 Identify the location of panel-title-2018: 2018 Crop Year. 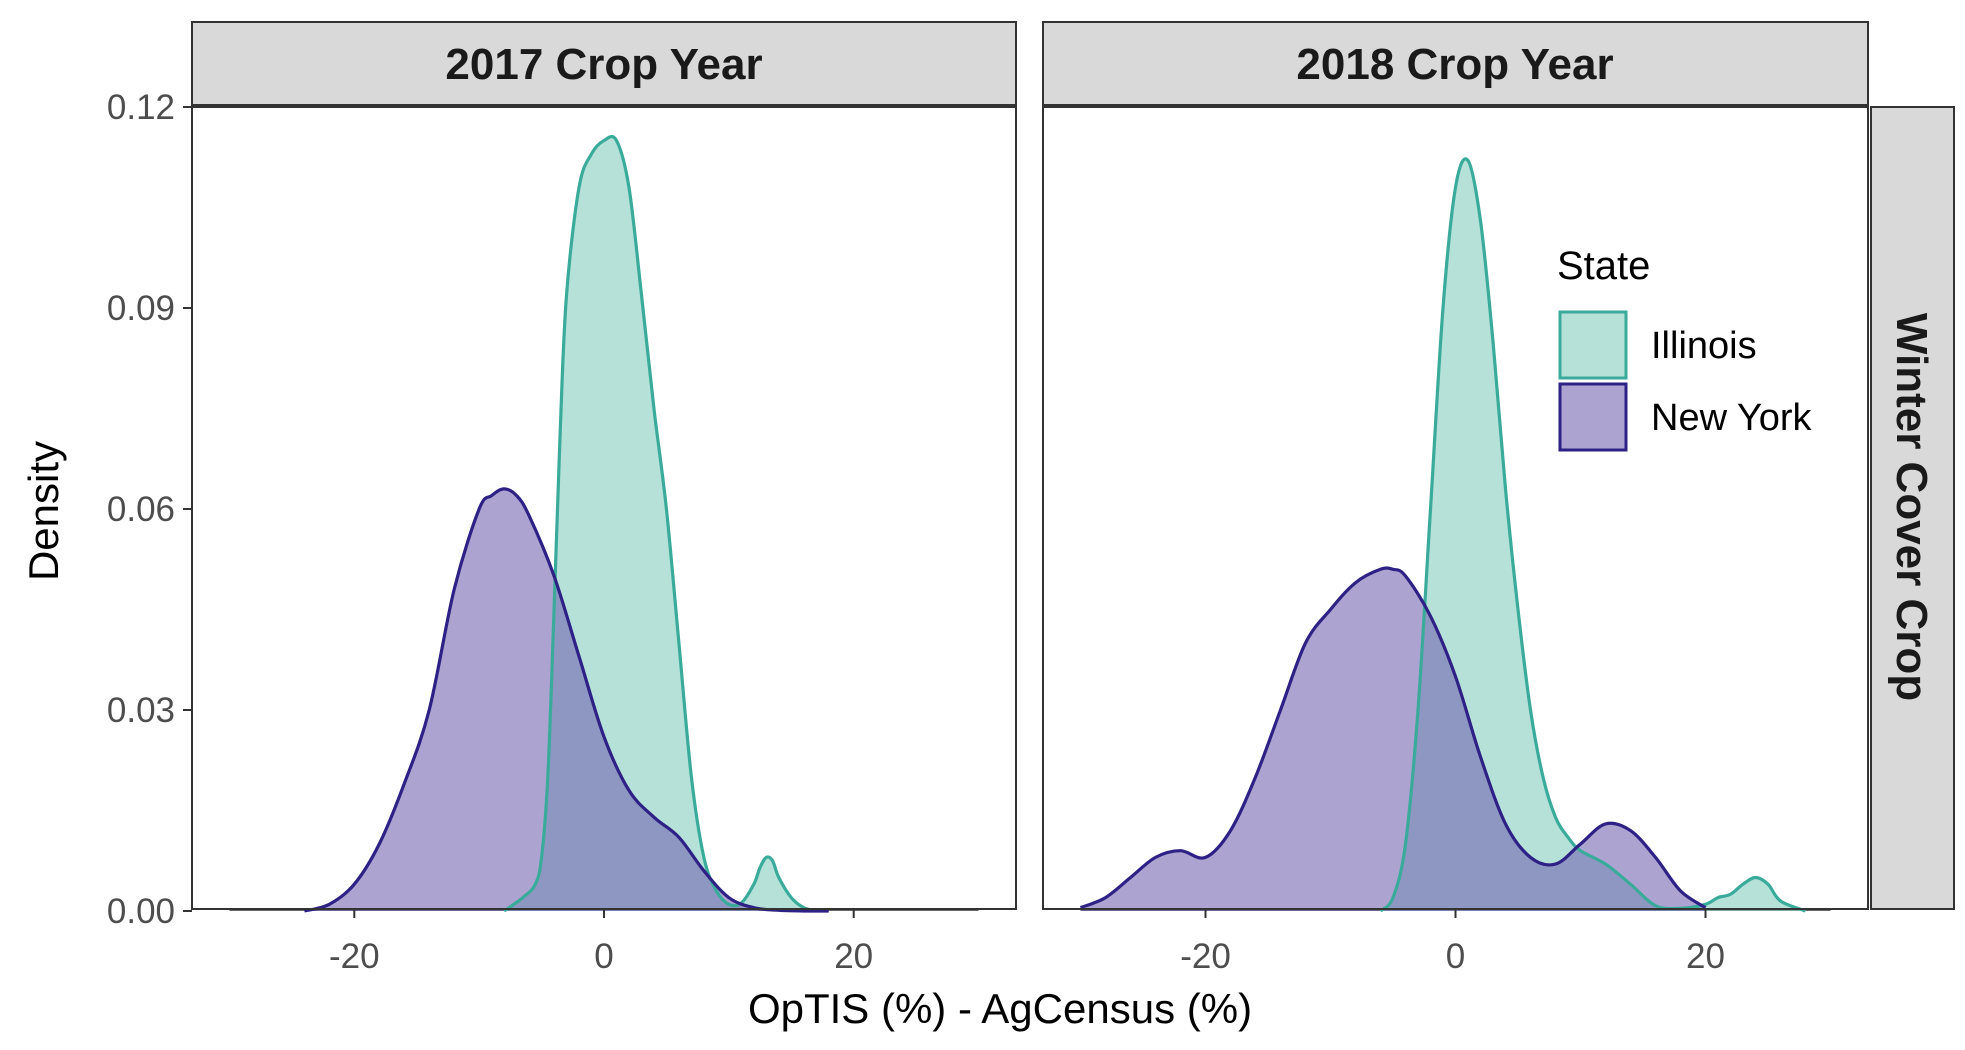
(1454, 64).